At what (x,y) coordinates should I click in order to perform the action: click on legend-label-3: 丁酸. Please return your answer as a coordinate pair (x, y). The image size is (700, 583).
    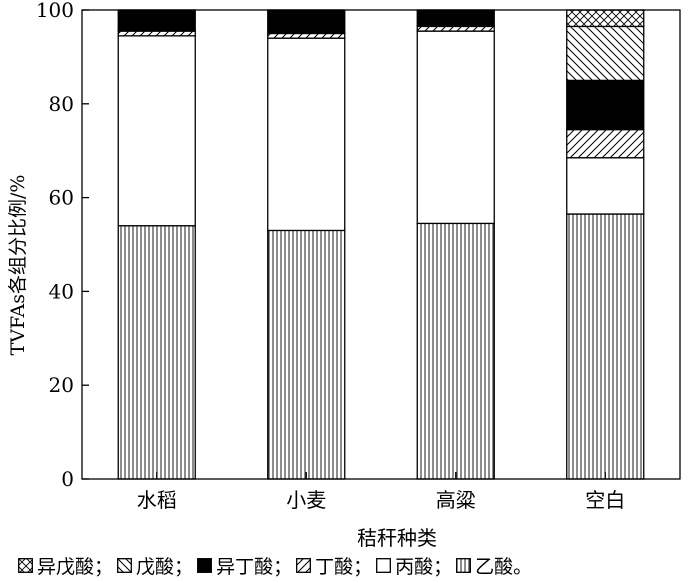
    Looking at the image, I should click on (334, 566).